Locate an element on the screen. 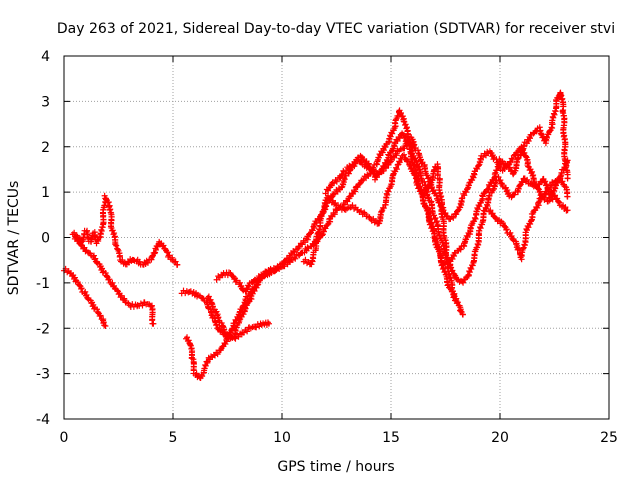 The height and width of the screenshot is (480, 640). y-tick-label: 4 is located at coordinates (45, 57).